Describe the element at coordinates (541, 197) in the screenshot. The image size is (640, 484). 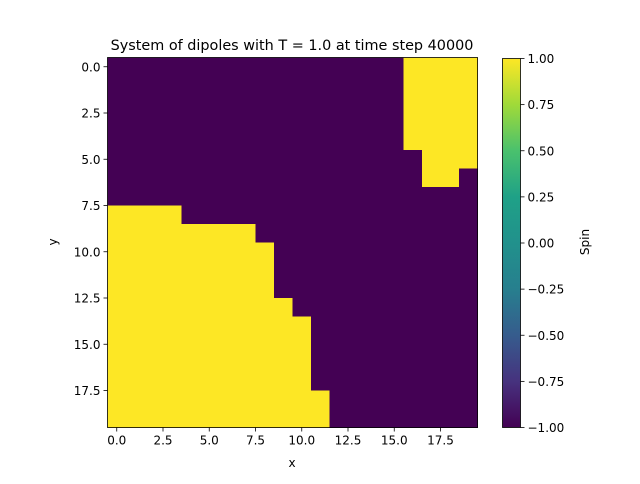
I see `colorbar-tick-label: 0.25` at that location.